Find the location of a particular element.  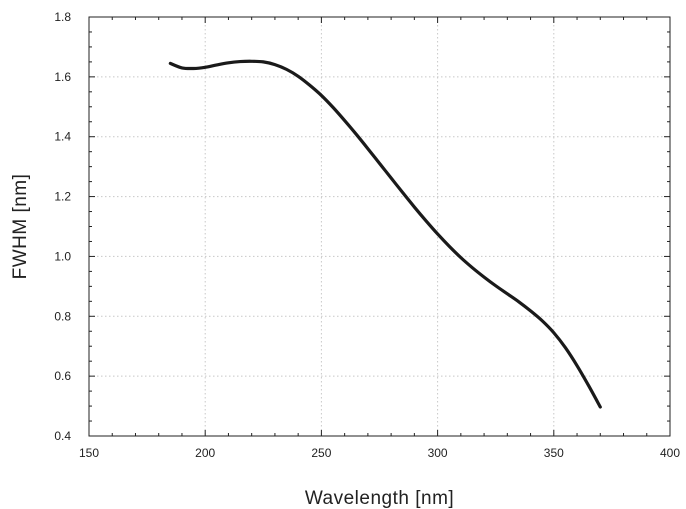

y-tick-label: 0.4 is located at coordinates (62, 436).